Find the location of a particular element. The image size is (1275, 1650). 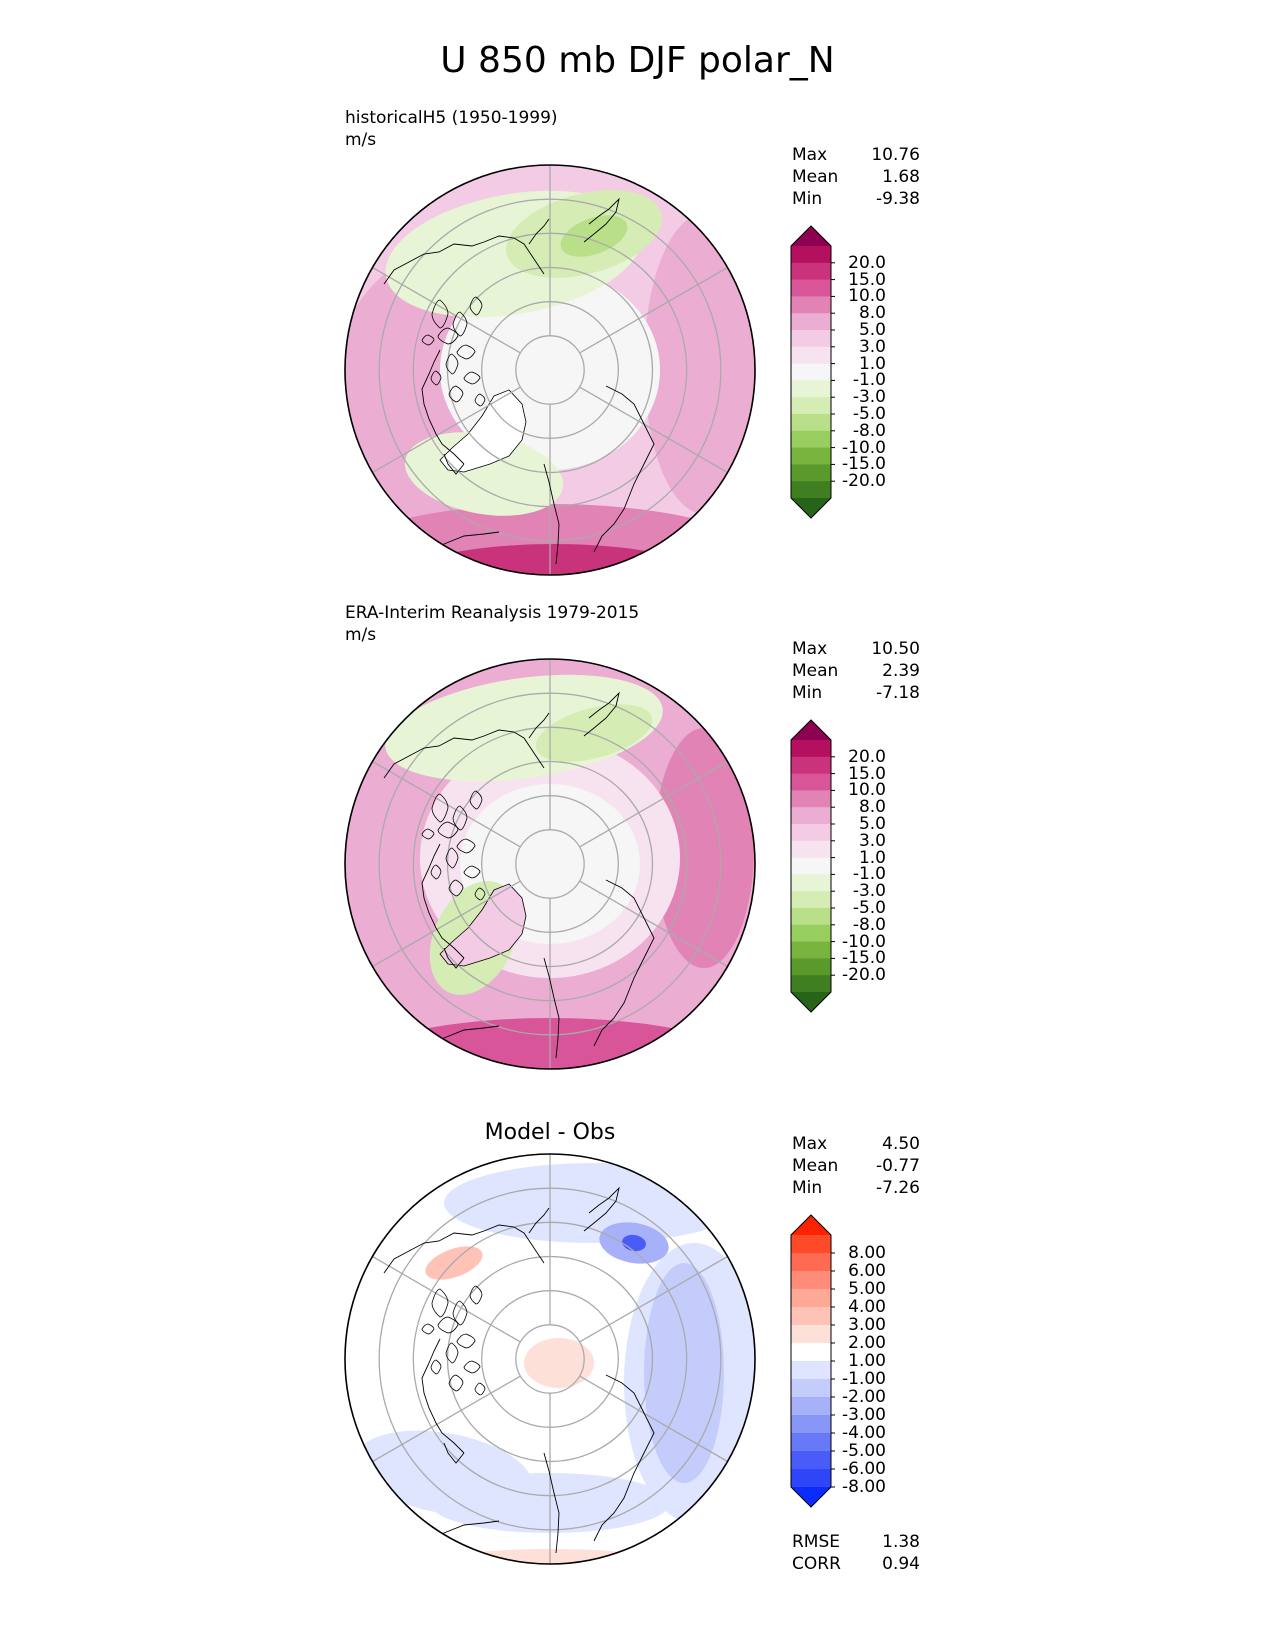

obs-stat-max: Max 10.50 is located at coordinates (856, 649).